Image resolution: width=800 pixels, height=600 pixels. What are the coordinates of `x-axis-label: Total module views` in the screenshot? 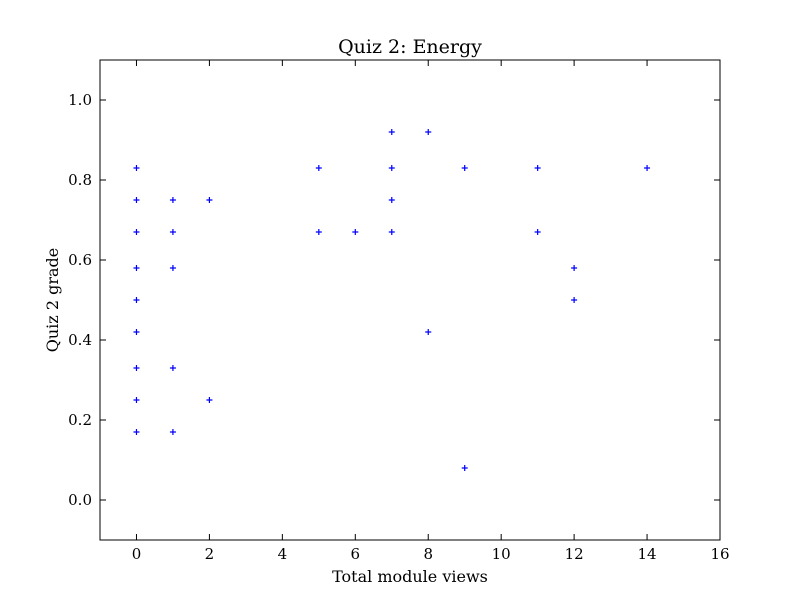 It's located at (410, 576).